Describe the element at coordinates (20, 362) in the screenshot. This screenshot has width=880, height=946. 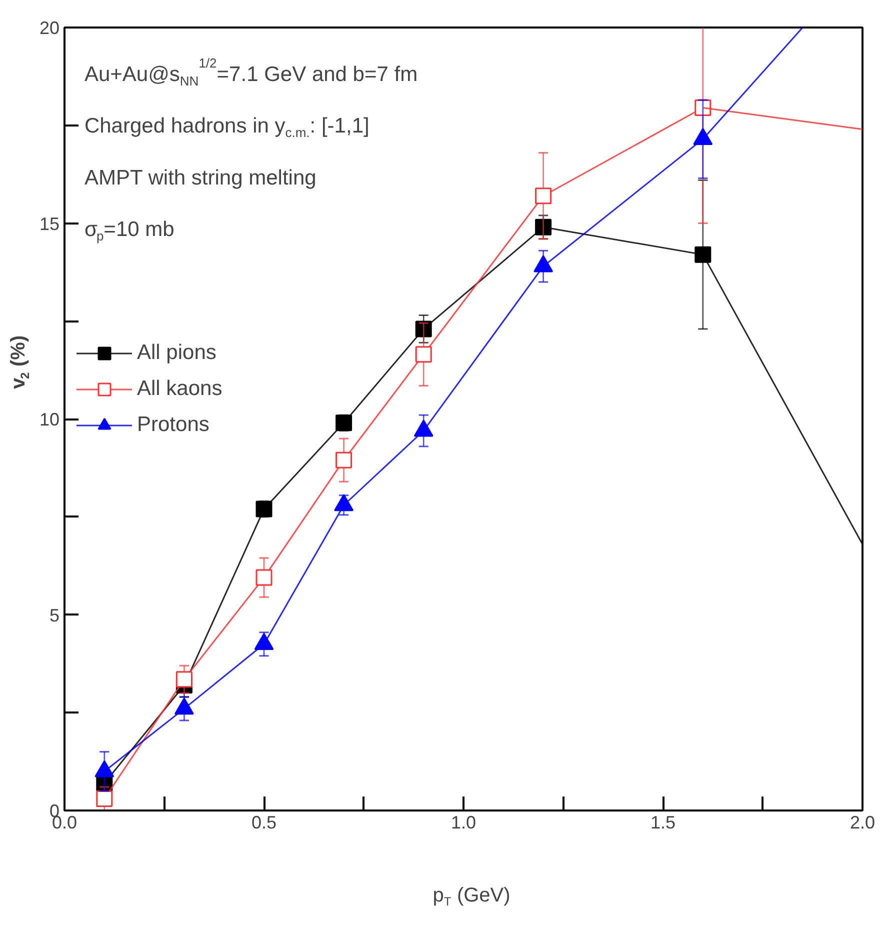
I see `y-axis-title: v2 (%)` at that location.